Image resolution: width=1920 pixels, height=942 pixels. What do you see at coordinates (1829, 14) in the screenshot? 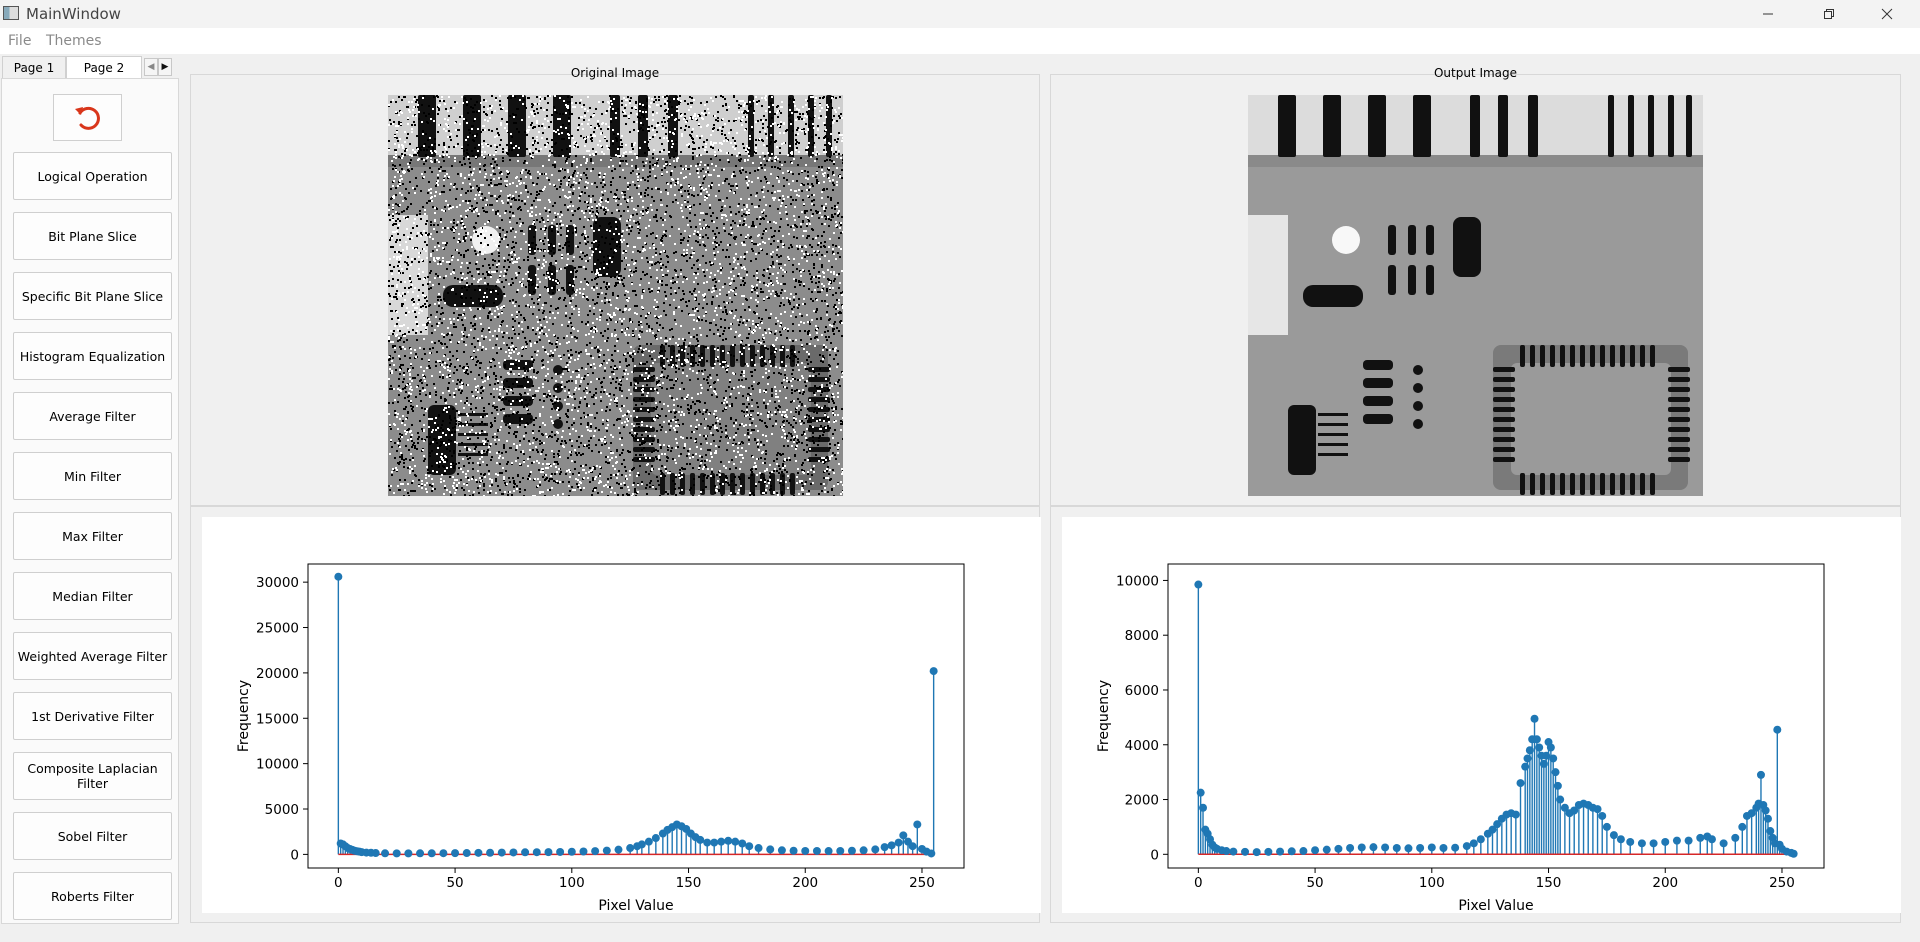
I see `restore-icon` at bounding box center [1829, 14].